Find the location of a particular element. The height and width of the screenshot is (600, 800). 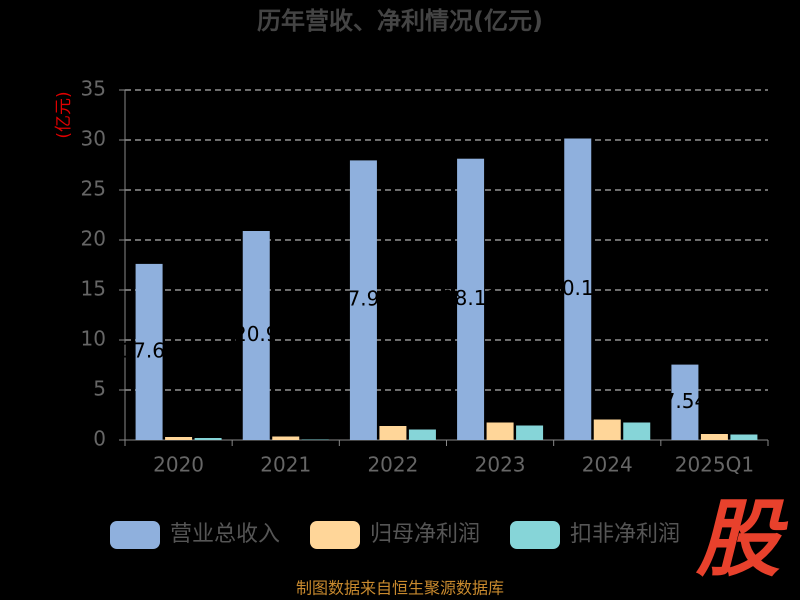

y-tick-label: 15 is located at coordinates (93, 289).